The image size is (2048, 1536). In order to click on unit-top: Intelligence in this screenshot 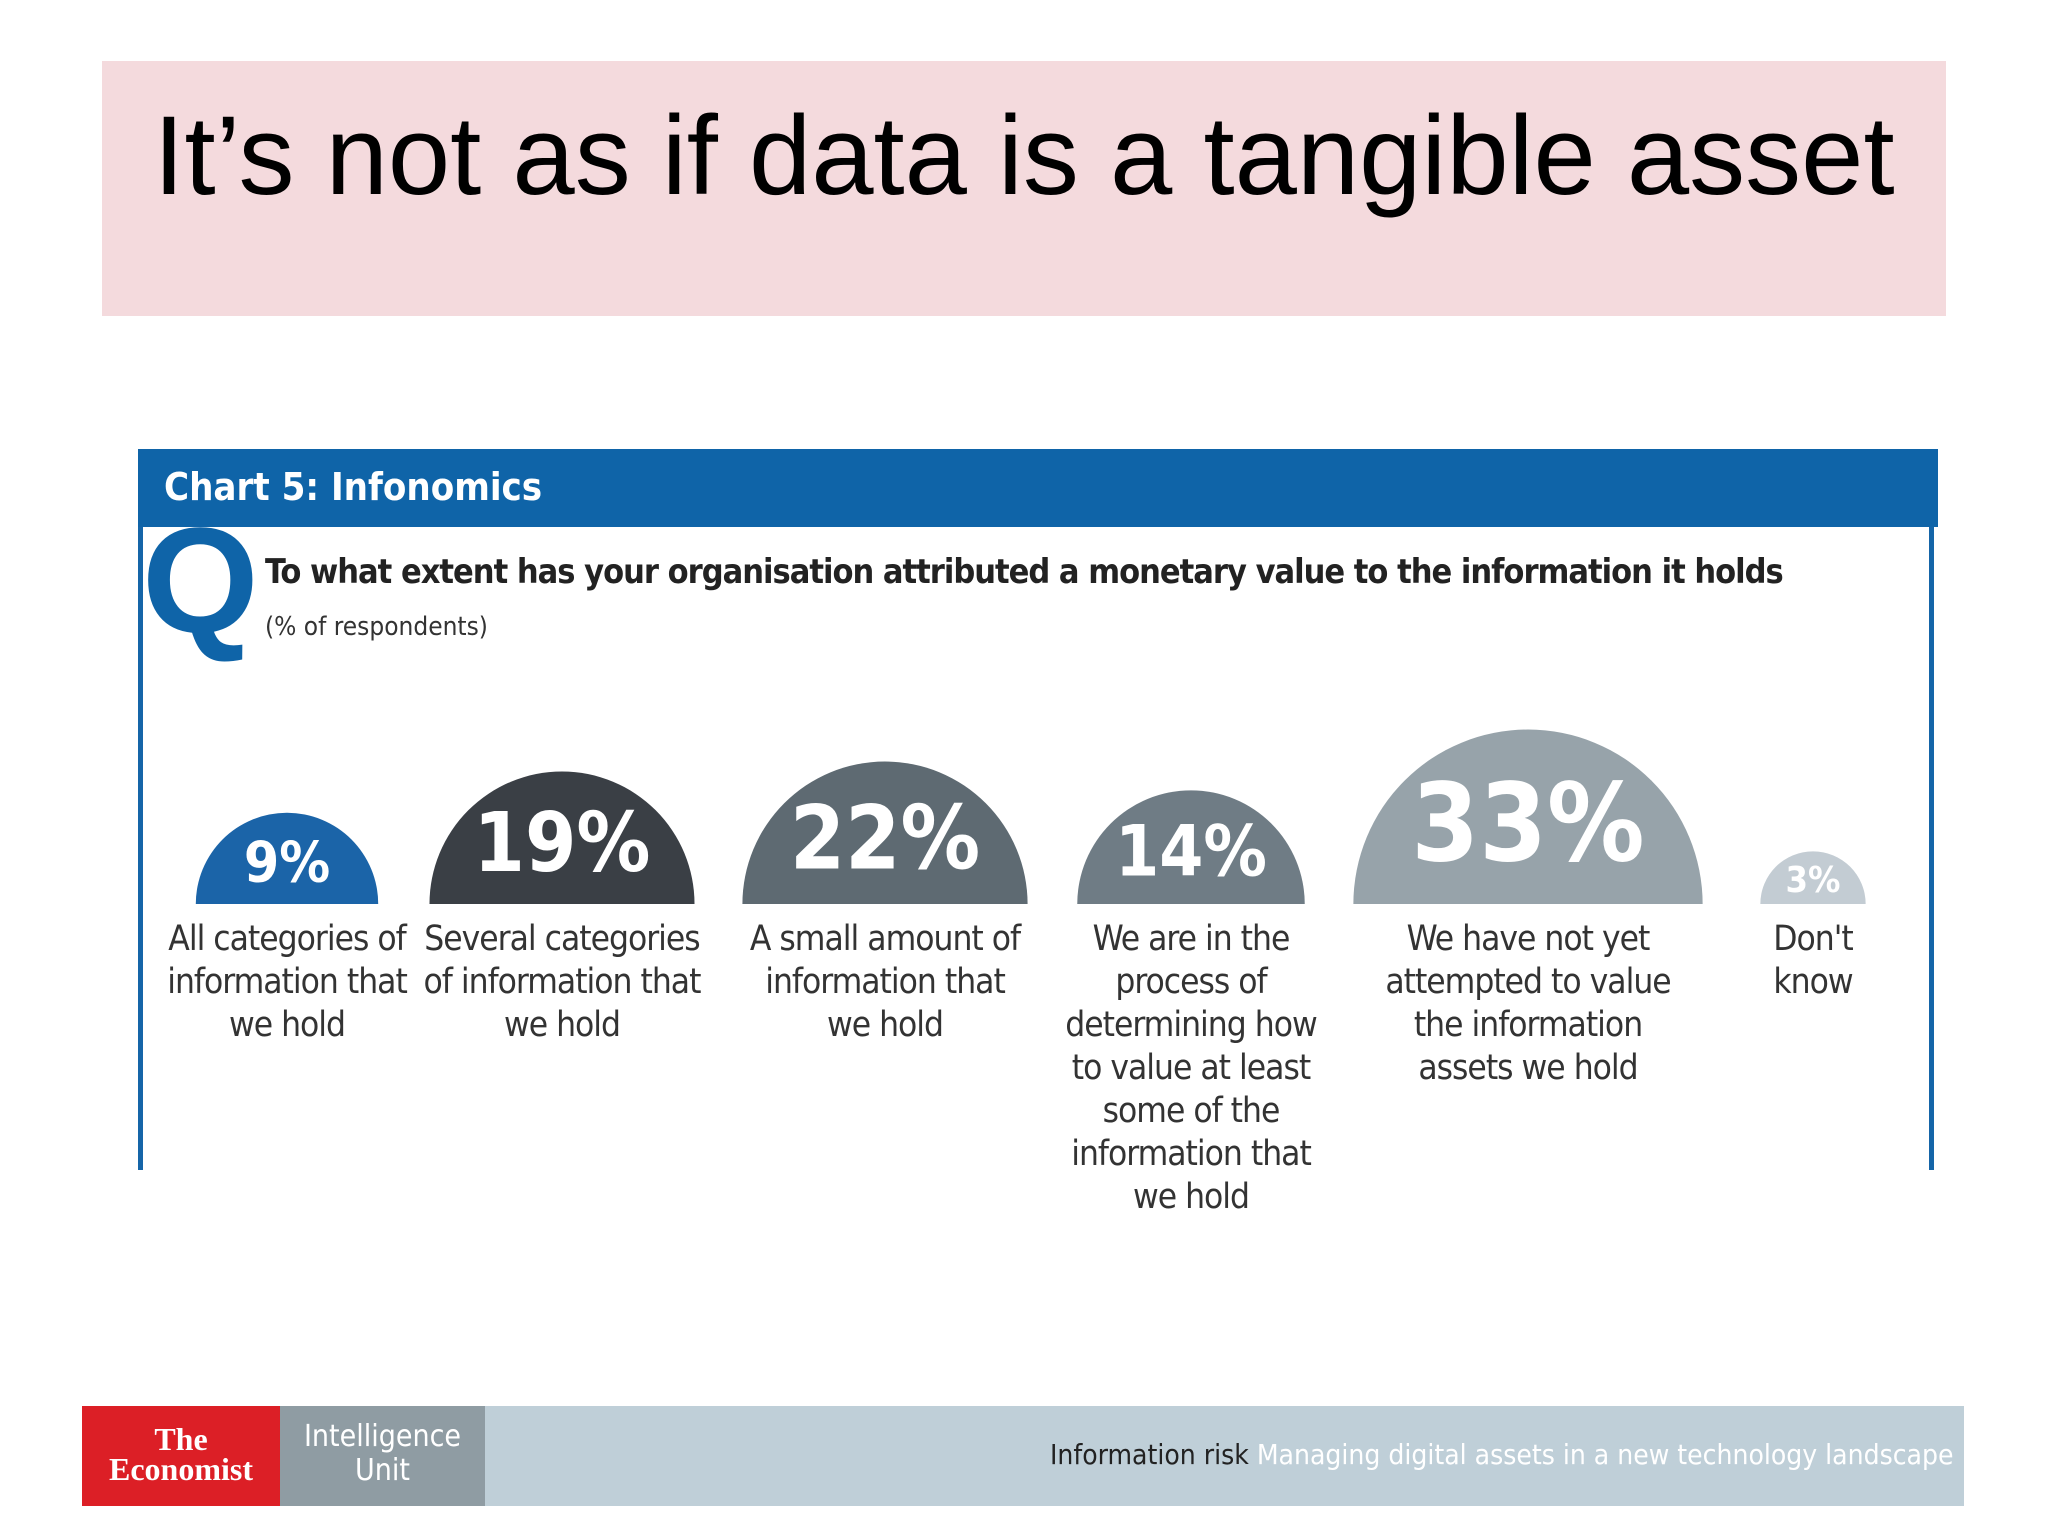, I will do `click(382, 1436)`.